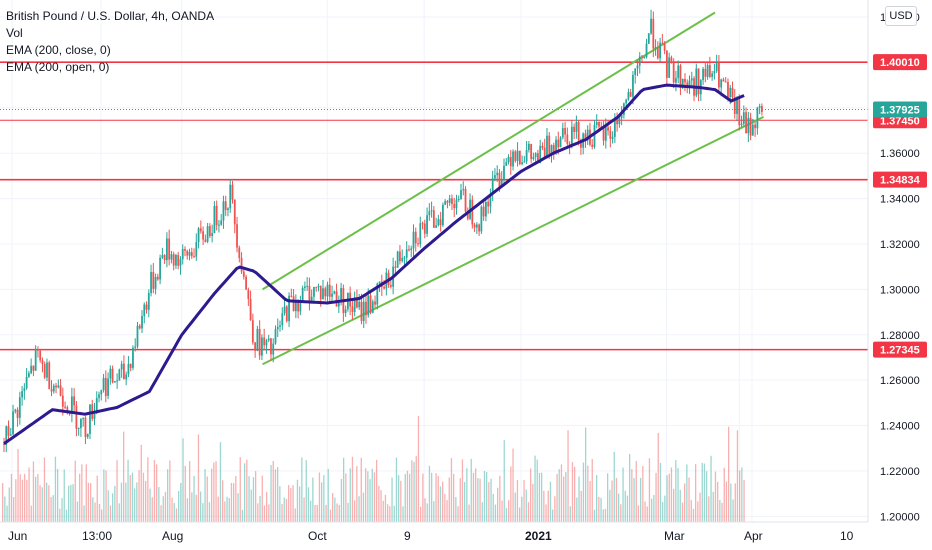 This screenshot has width=932, height=550. What do you see at coordinates (110, 16) in the screenshot?
I see `legend-symbol: British Pound / U.S. Dollar, 4h, OANDA` at bounding box center [110, 16].